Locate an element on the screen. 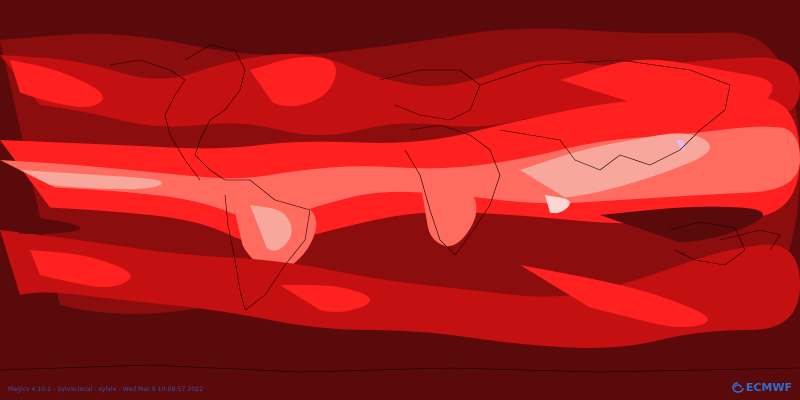 The width and height of the screenshot is (800, 400). coast-europe is located at coordinates (430, 95).